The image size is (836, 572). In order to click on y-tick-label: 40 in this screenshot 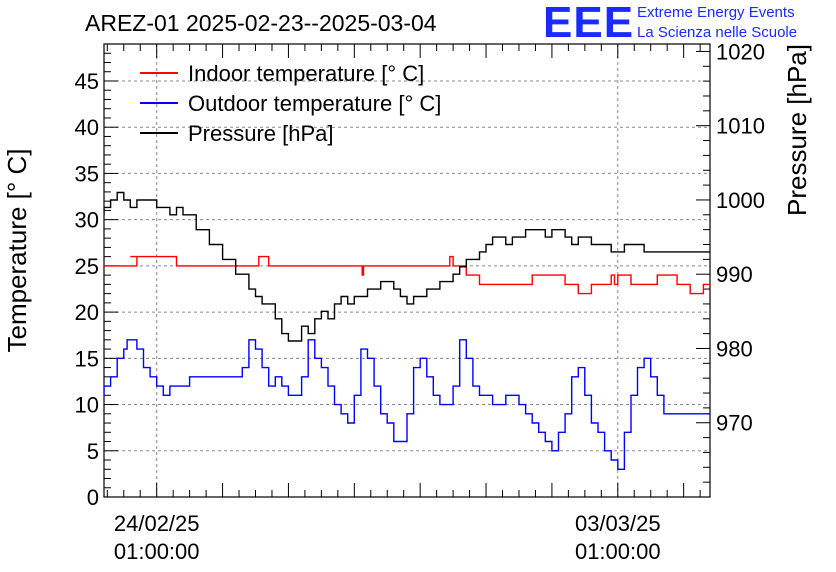, I will do `click(87, 127)`.